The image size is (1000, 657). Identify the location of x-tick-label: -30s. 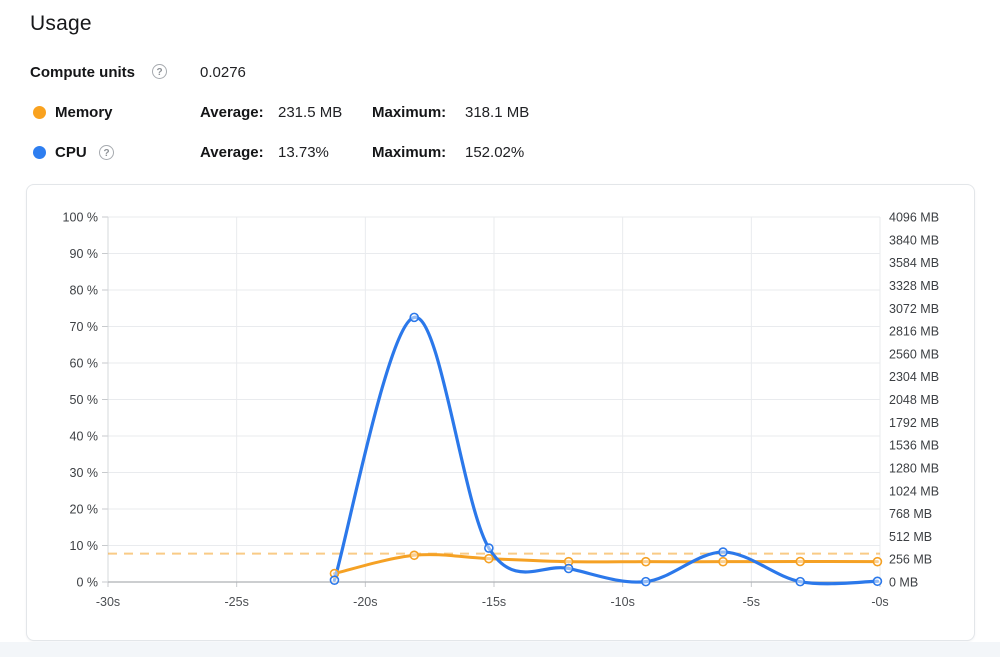
(108, 602).